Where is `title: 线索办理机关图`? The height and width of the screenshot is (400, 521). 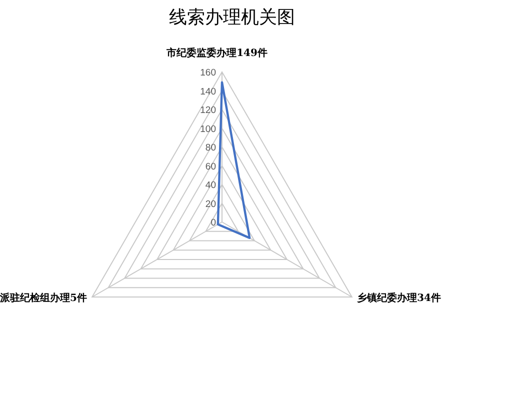 title: 线索办理机关图 is located at coordinates (232, 17).